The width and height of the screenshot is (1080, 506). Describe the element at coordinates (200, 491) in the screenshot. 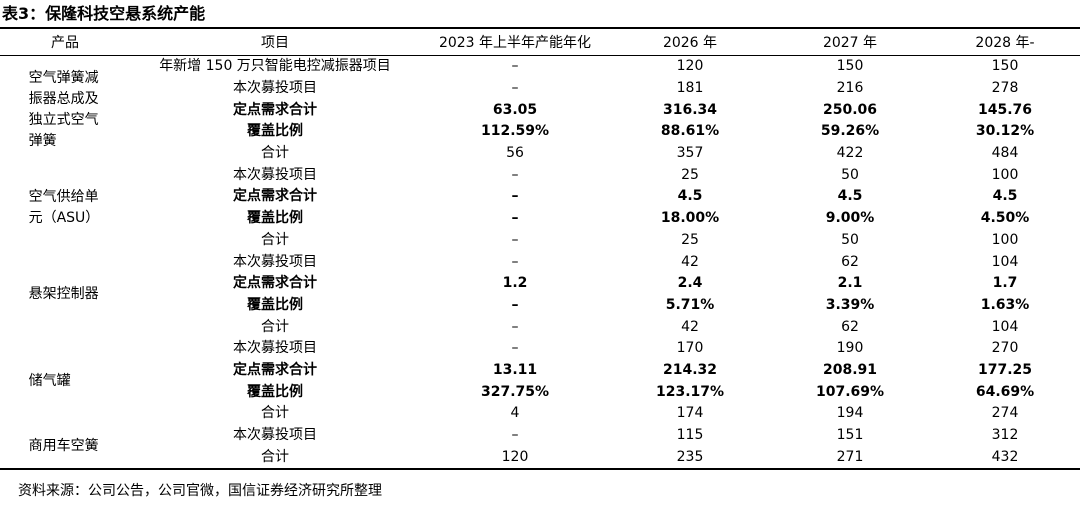

I see `source-note: 资料来源：公司公告，公司官微，国信证券经济研究所整理` at that location.